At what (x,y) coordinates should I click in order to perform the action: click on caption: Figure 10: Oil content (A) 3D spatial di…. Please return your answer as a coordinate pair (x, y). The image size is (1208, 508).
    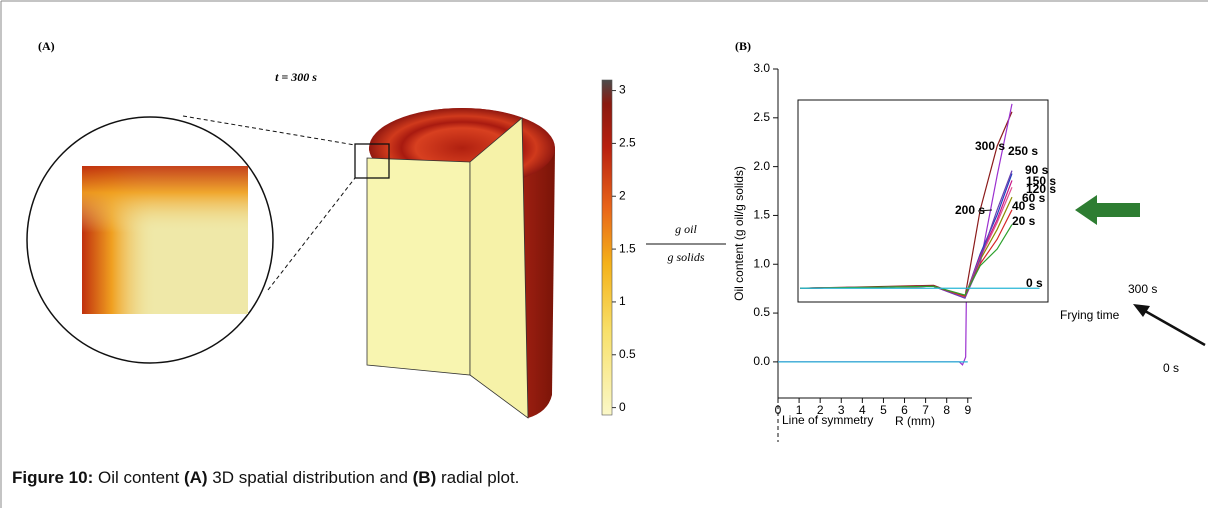
    Looking at the image, I should click on (265, 478).